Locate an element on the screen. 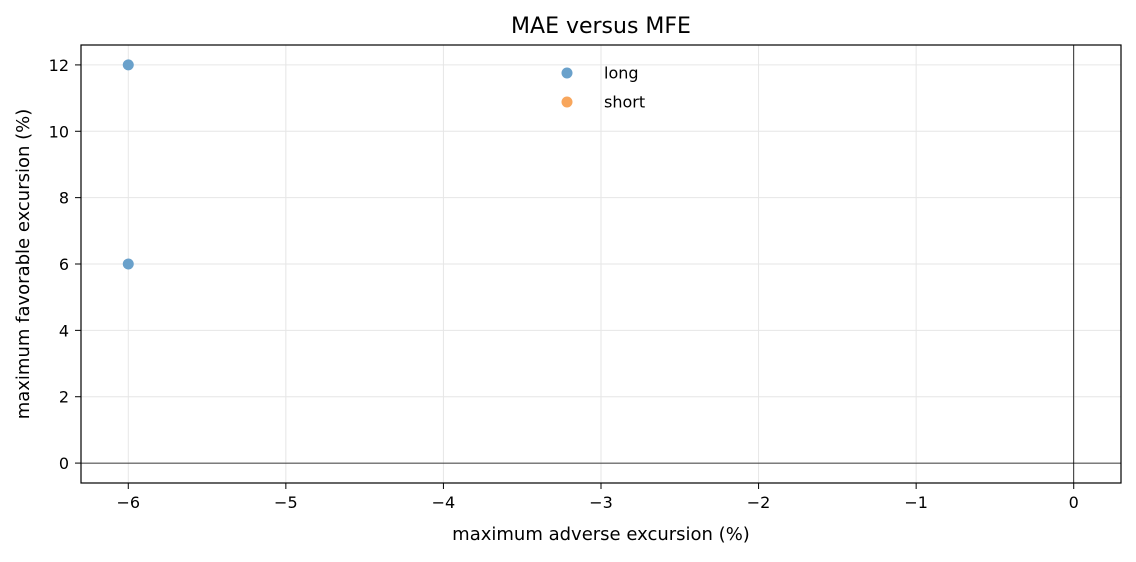 This screenshot has height=562, width=1136. x-tick-label: −5 is located at coordinates (286, 502).